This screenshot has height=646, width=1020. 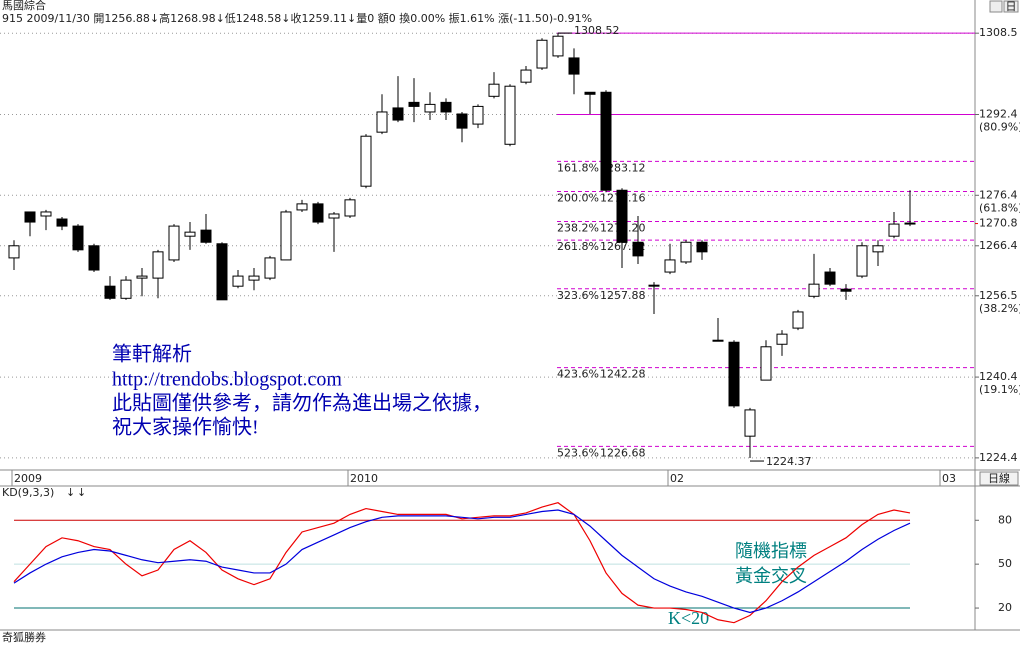 What do you see at coordinates (998, 295) in the screenshot?
I see `y-tick-label: 1256.5` at bounding box center [998, 295].